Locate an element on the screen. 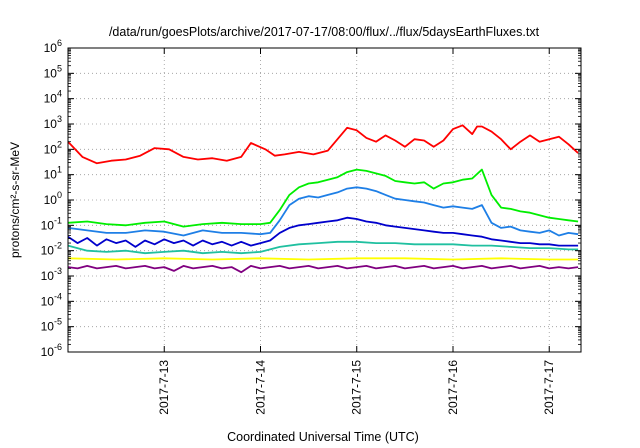  x-axis-label: Coordinated Universal Time (UTC) is located at coordinates (323, 437).